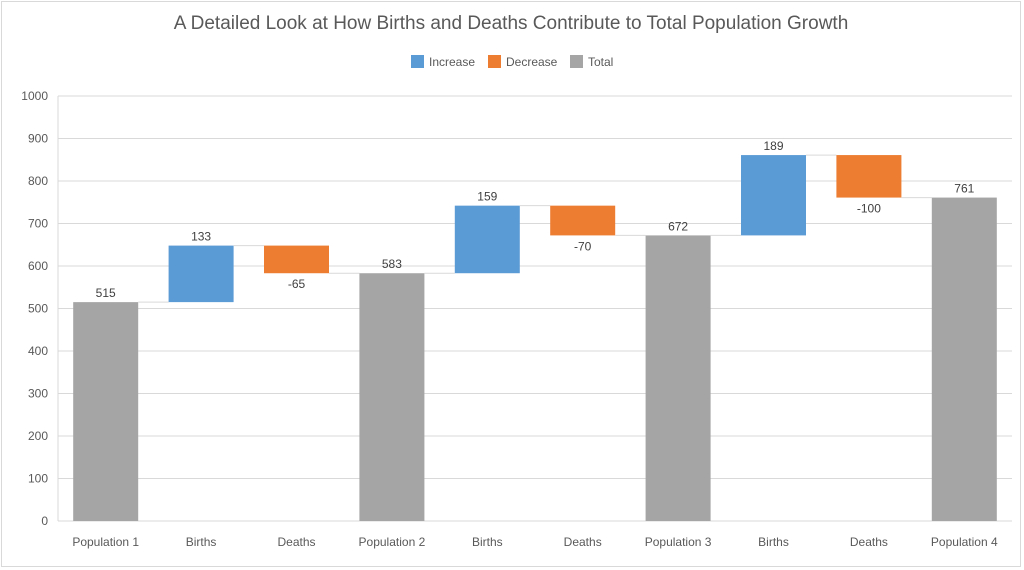 Image resolution: width=1024 pixels, height=570 pixels. Describe the element at coordinates (34, 96) in the screenshot. I see `y-tick-label: 1000` at that location.